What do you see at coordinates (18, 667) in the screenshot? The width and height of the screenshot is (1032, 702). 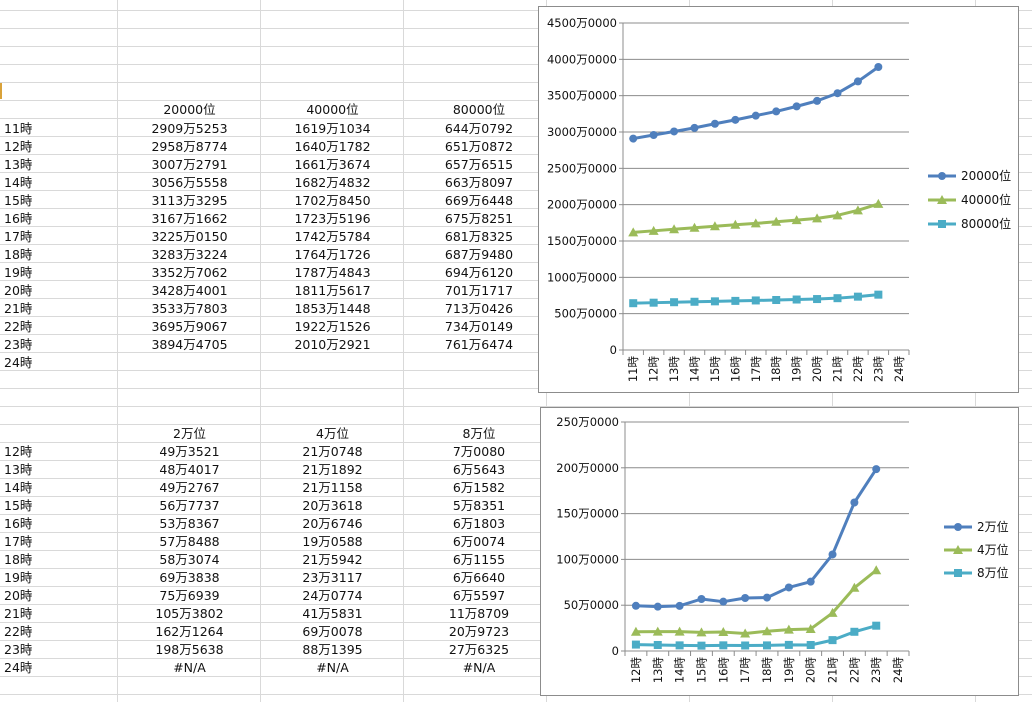 I see `table-2-row-label: 24時` at bounding box center [18, 667].